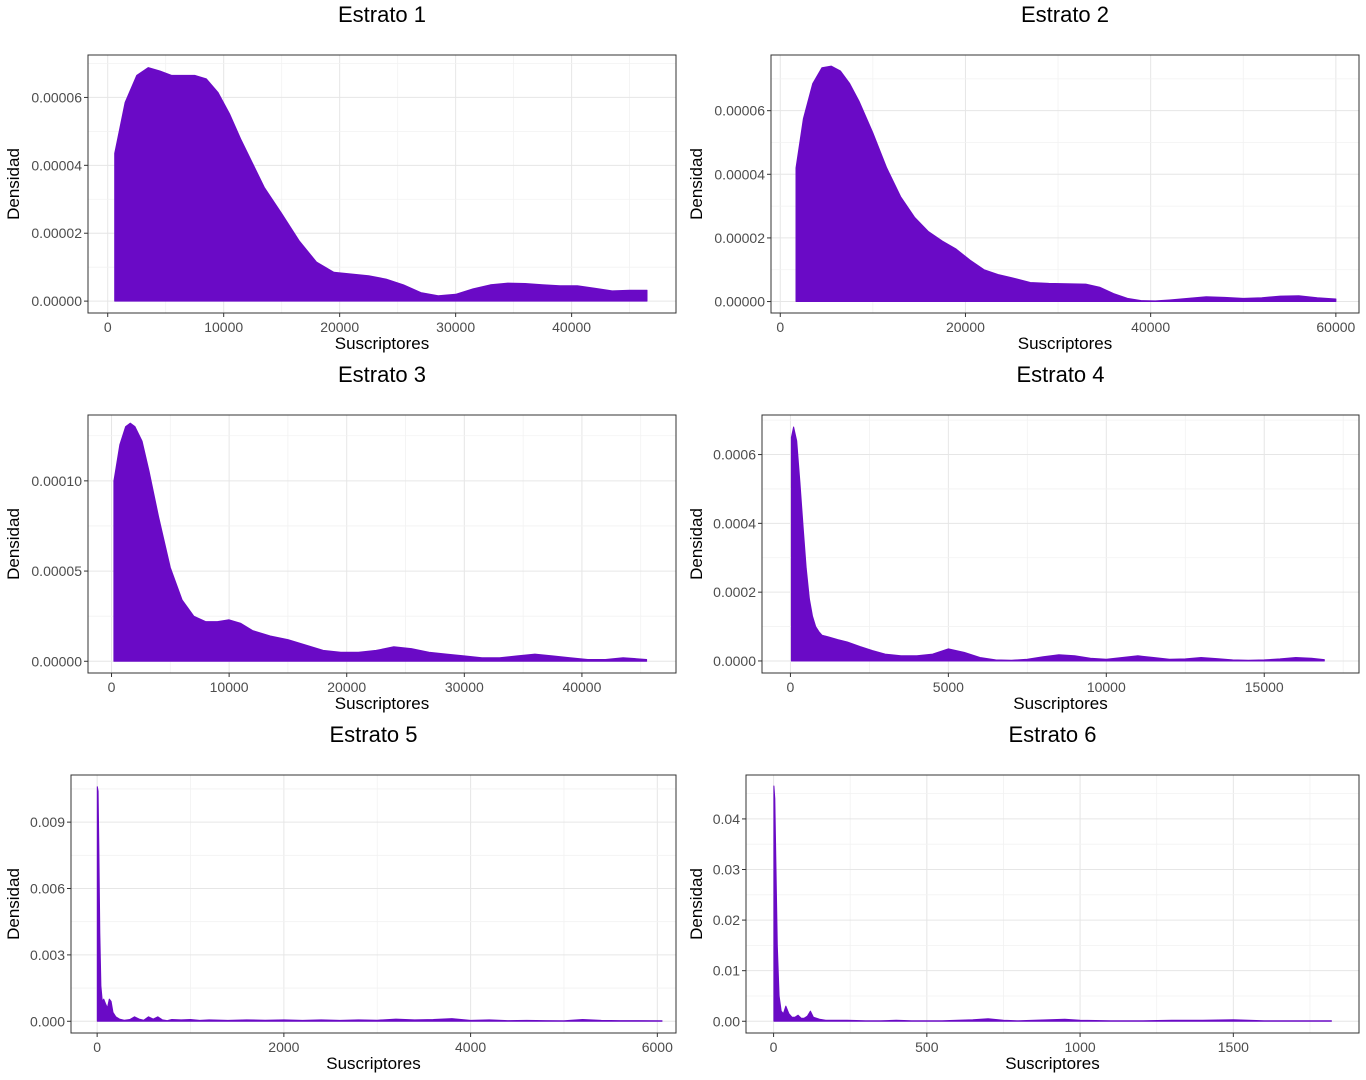  I want to click on x-tick-label: 500, so click(927, 1047).